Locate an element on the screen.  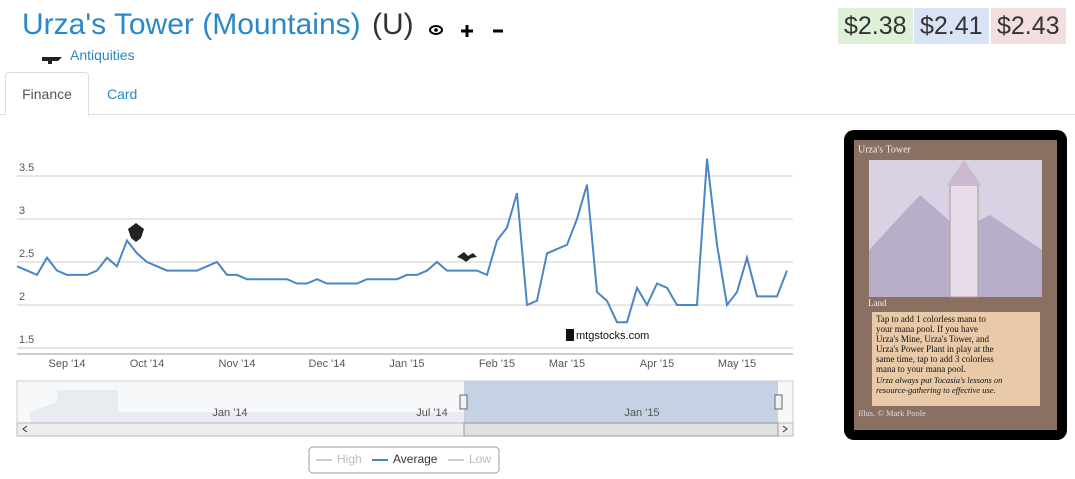
legend-item: High is located at coordinates (349, 459).